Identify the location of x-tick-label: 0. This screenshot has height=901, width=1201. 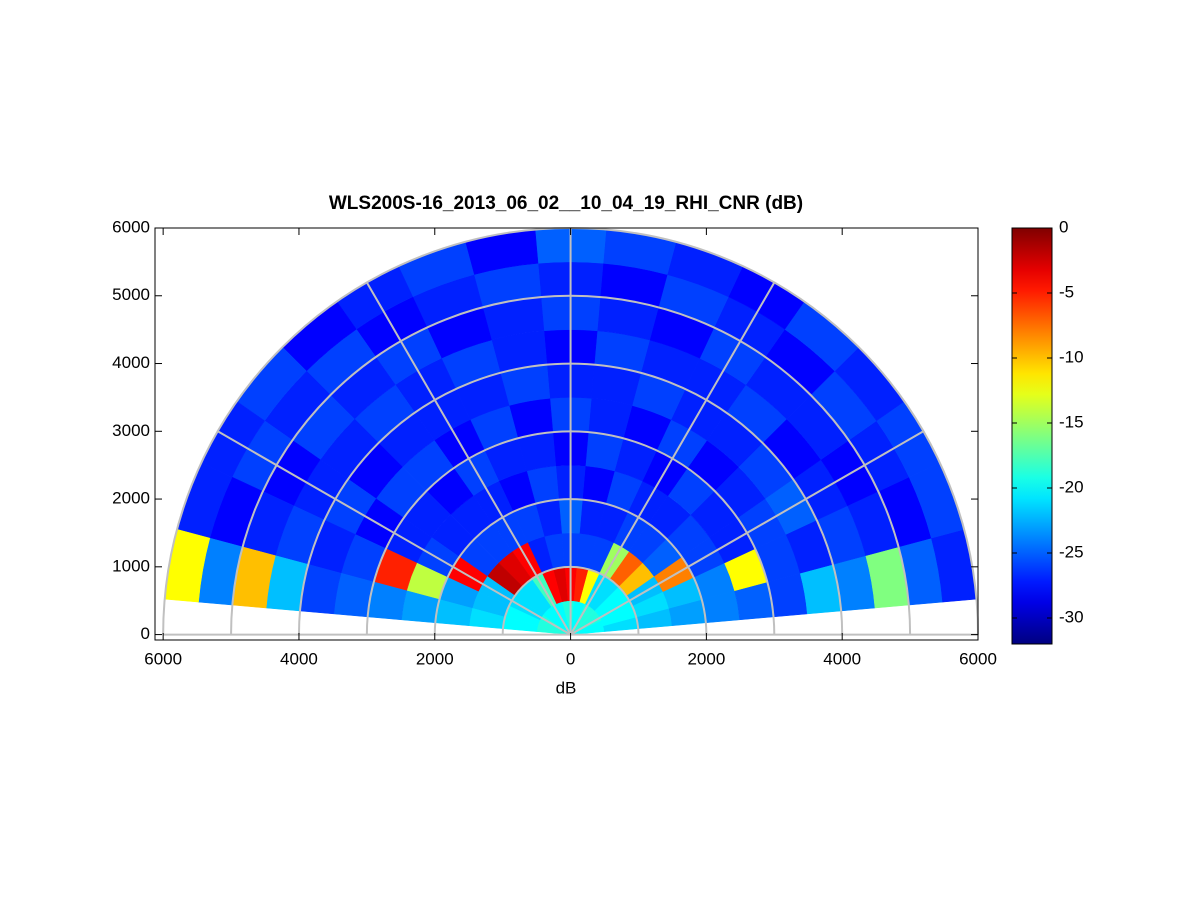
(570, 658).